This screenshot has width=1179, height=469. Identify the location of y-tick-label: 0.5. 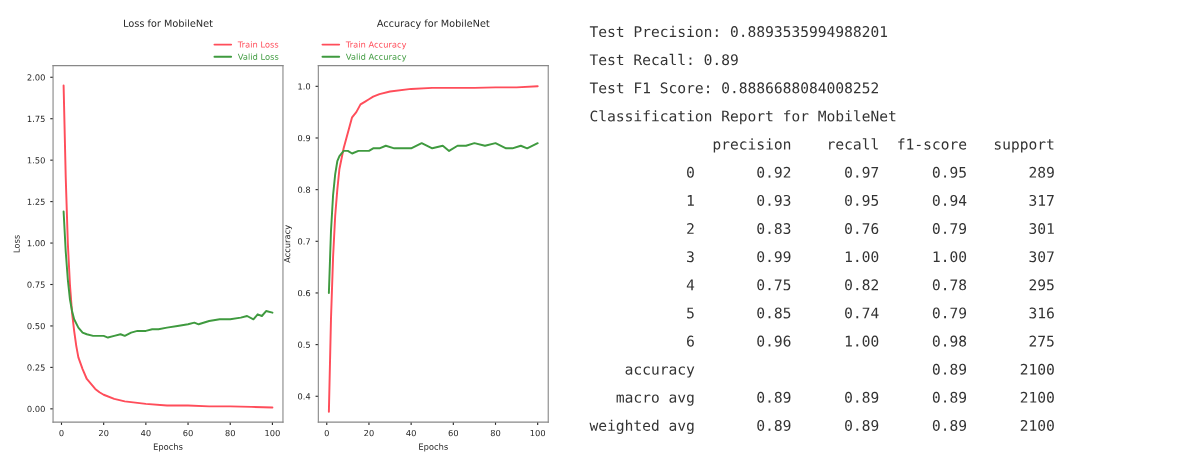
(303, 344).